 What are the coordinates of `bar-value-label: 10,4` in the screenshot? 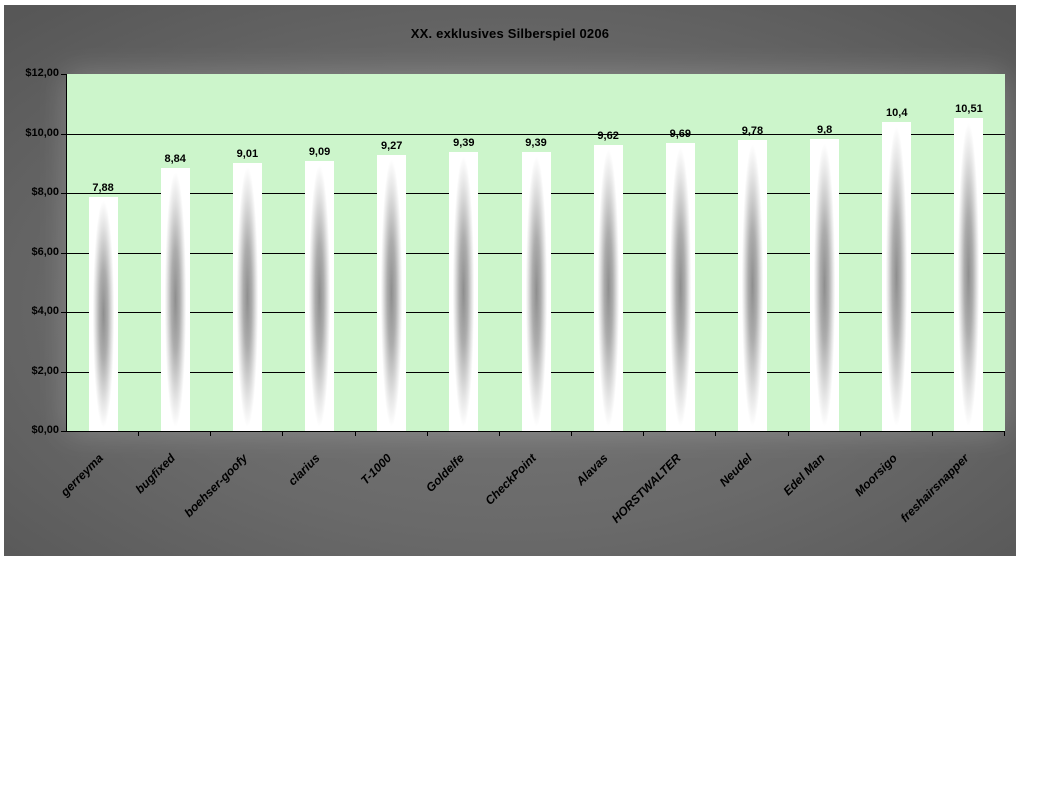 It's located at (897, 112).